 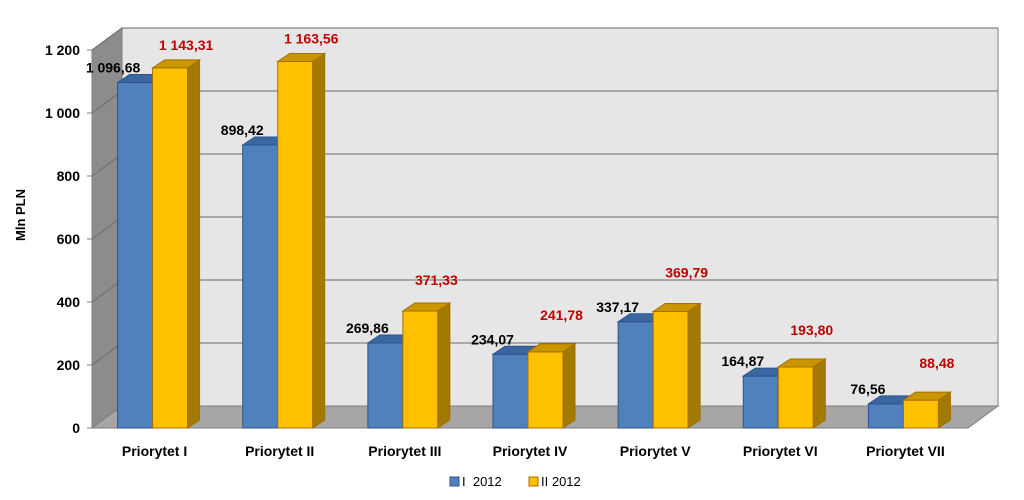 I want to click on y-tick-label: 800, so click(x=69, y=176).